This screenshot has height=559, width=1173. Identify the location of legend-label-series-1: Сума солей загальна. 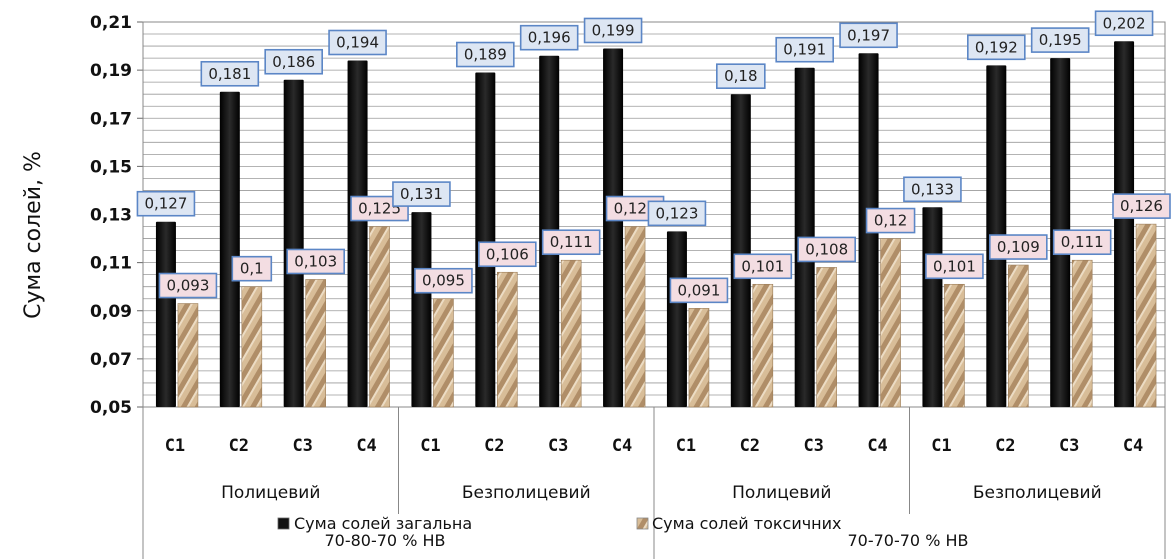
(383, 523).